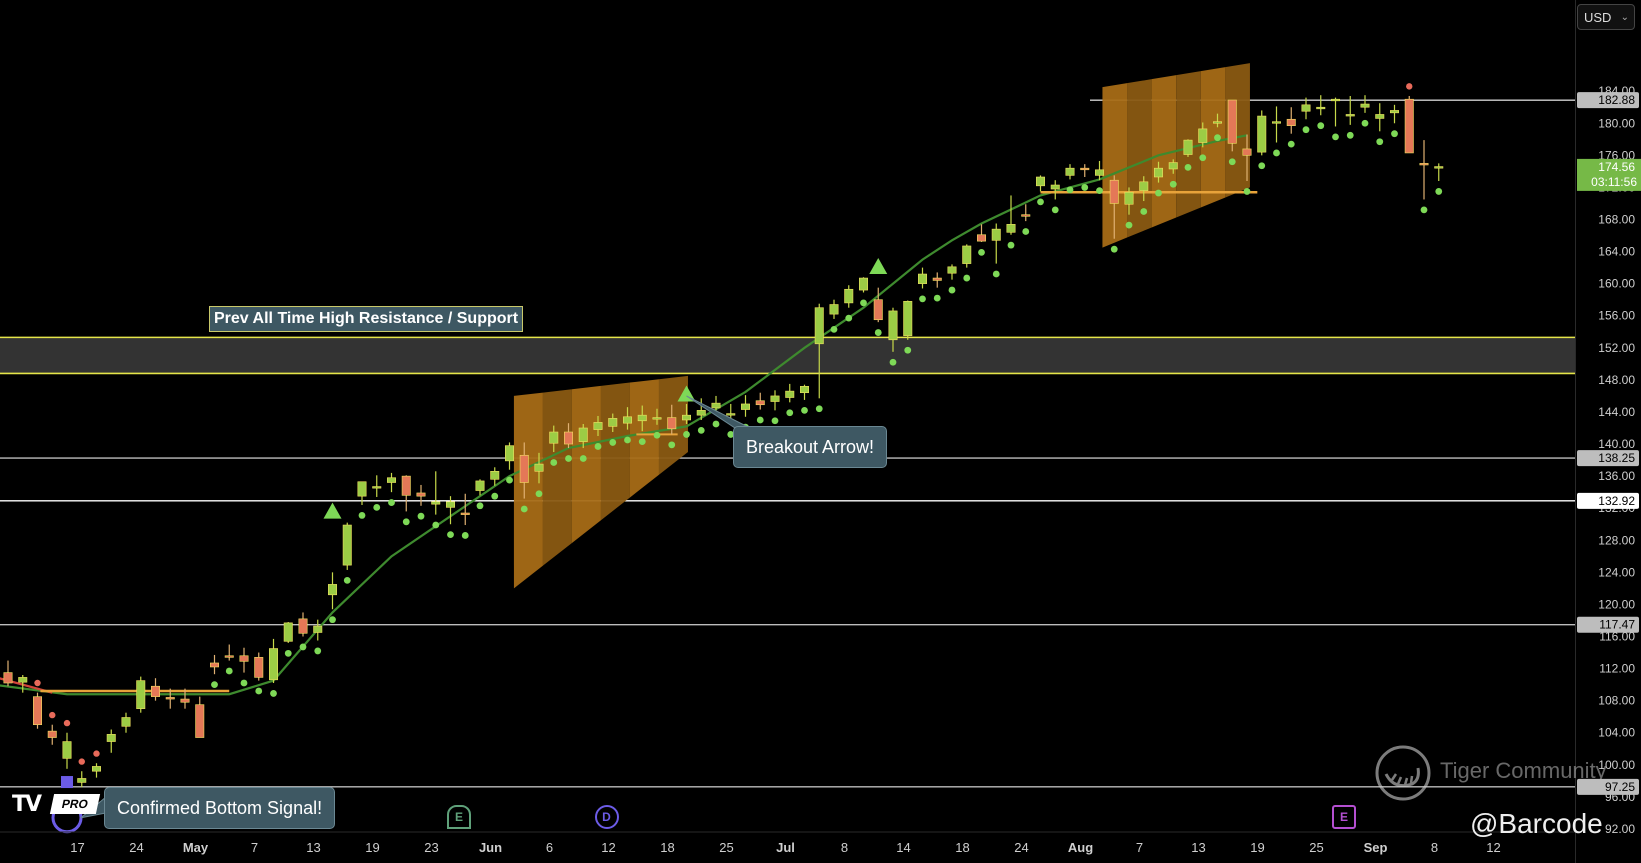 This screenshot has height=863, width=1641. Describe the element at coordinates (726, 847) in the screenshot. I see `x-tick-label: 25` at that location.